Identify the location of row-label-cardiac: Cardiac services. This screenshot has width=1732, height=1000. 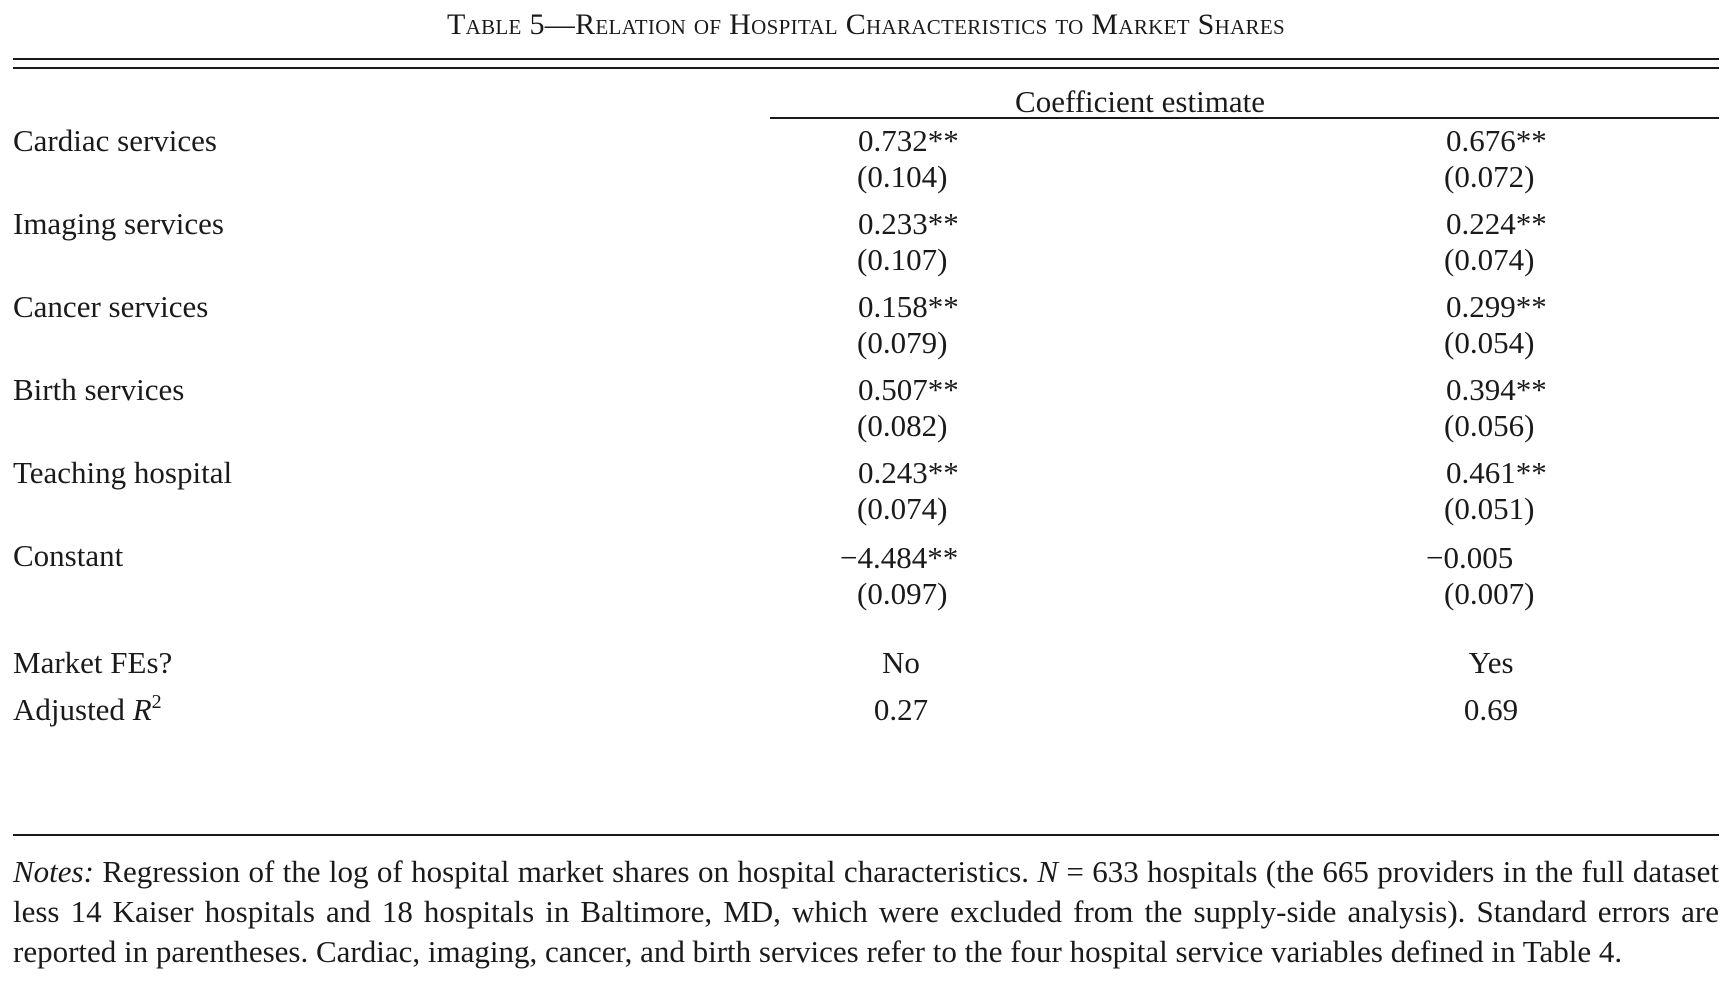
(115, 140).